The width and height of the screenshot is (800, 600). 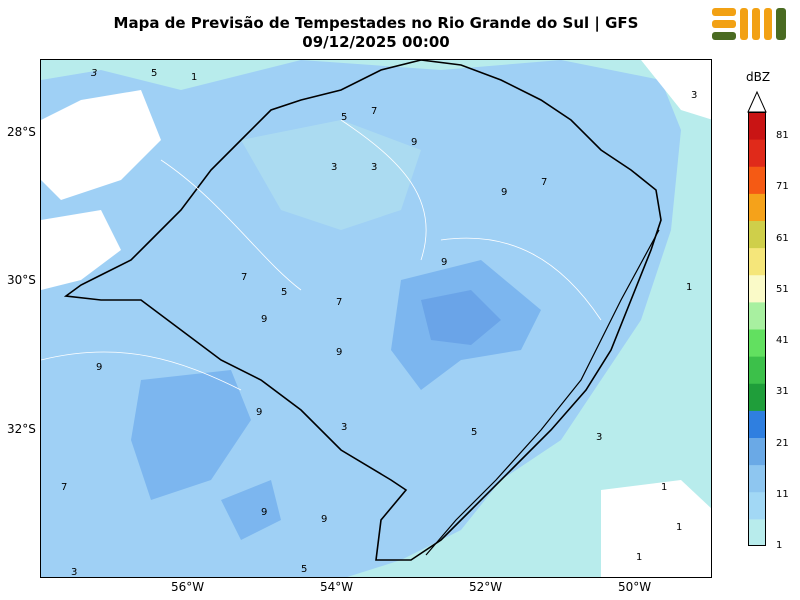 I want to click on colorbar, so click(x=757, y=329).